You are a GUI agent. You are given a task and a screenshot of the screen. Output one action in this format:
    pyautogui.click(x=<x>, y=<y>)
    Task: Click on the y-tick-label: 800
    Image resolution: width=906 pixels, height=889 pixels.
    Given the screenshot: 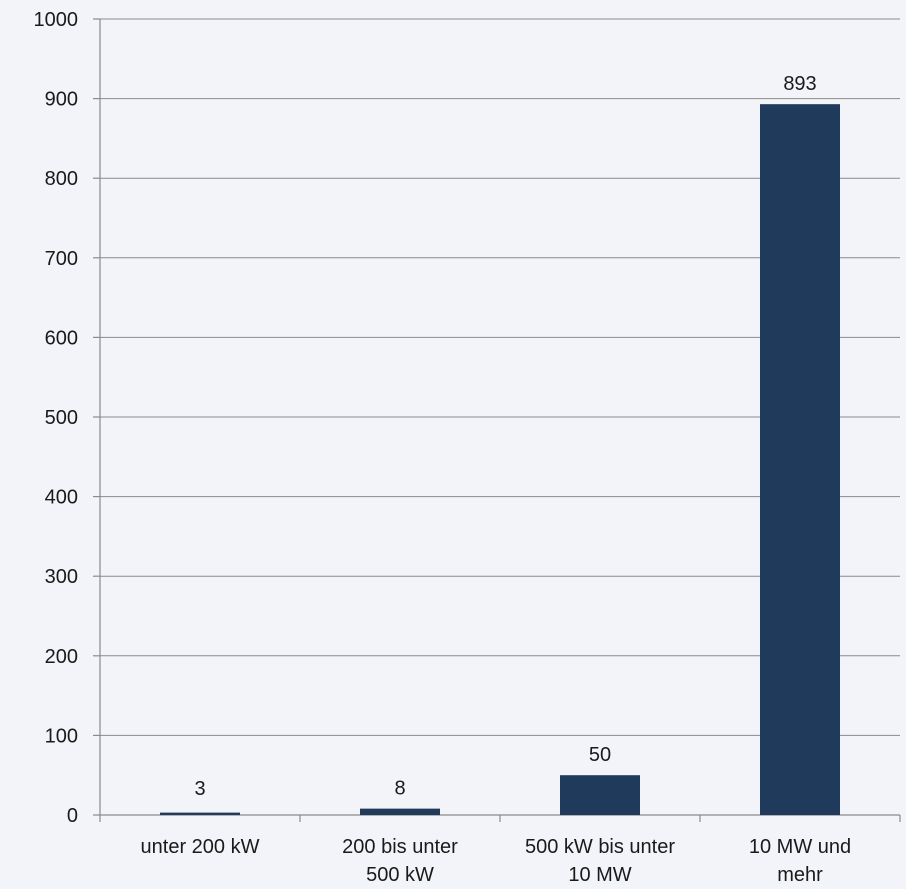 What is the action you would take?
    pyautogui.click(x=61, y=179)
    